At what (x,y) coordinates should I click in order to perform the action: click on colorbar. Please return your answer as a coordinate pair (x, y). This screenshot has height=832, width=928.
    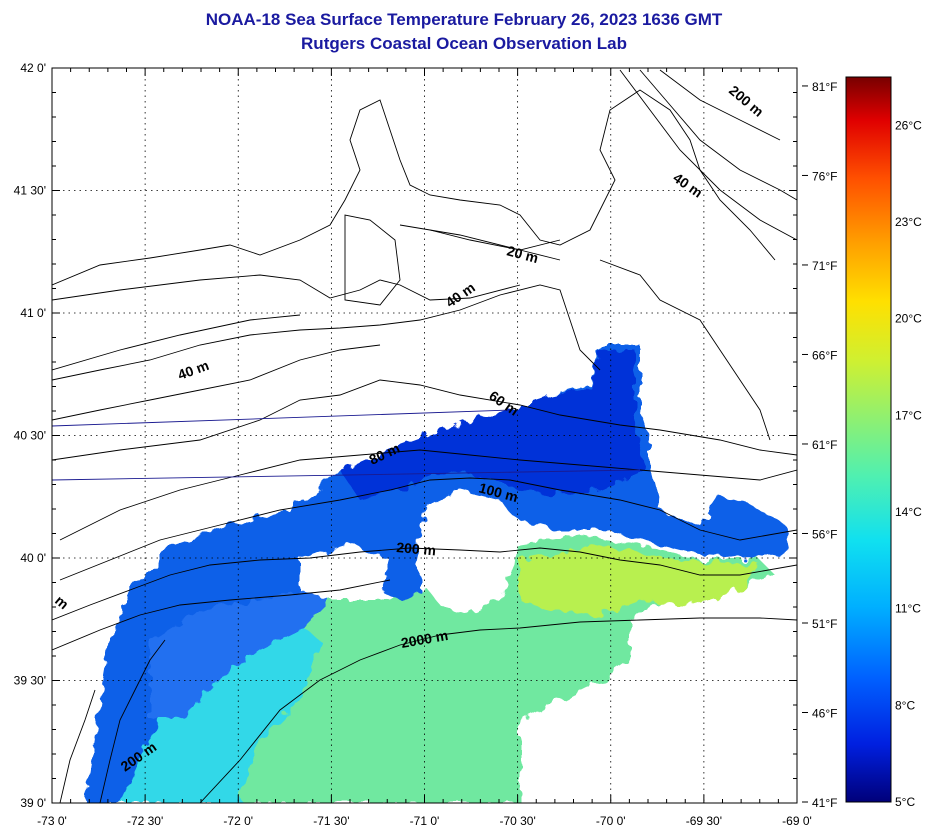
    Looking at the image, I should click on (868, 439).